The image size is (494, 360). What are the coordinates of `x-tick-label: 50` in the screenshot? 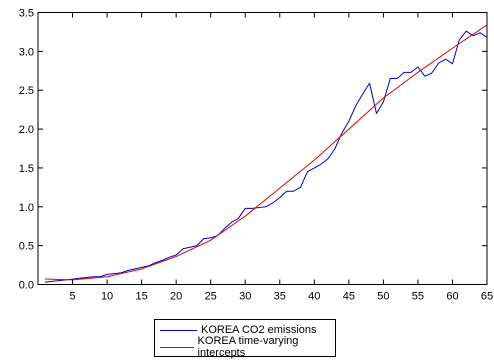 It's located at (383, 297).